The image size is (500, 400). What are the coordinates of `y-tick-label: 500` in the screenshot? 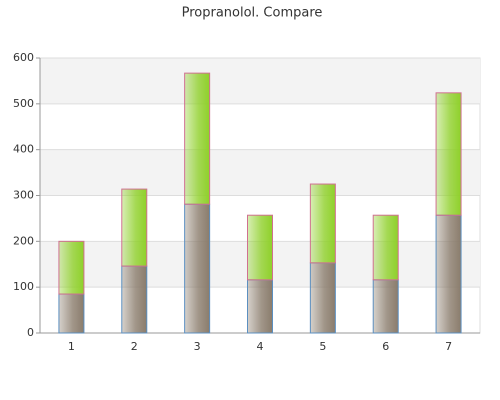 It's located at (23, 103).